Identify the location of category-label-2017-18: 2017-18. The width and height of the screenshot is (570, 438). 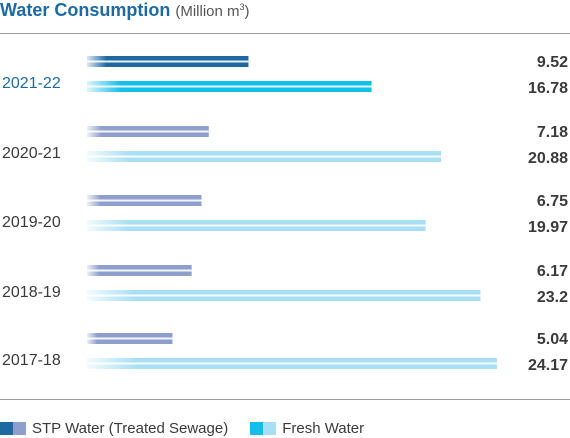
(31, 360).